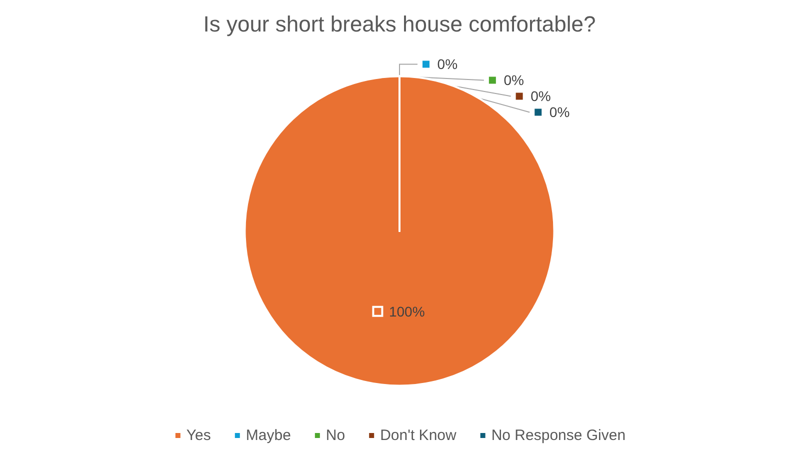 Image resolution: width=799 pixels, height=462 pixels. Describe the element at coordinates (418, 435) in the screenshot. I see `legend-label: Don't Know` at that location.